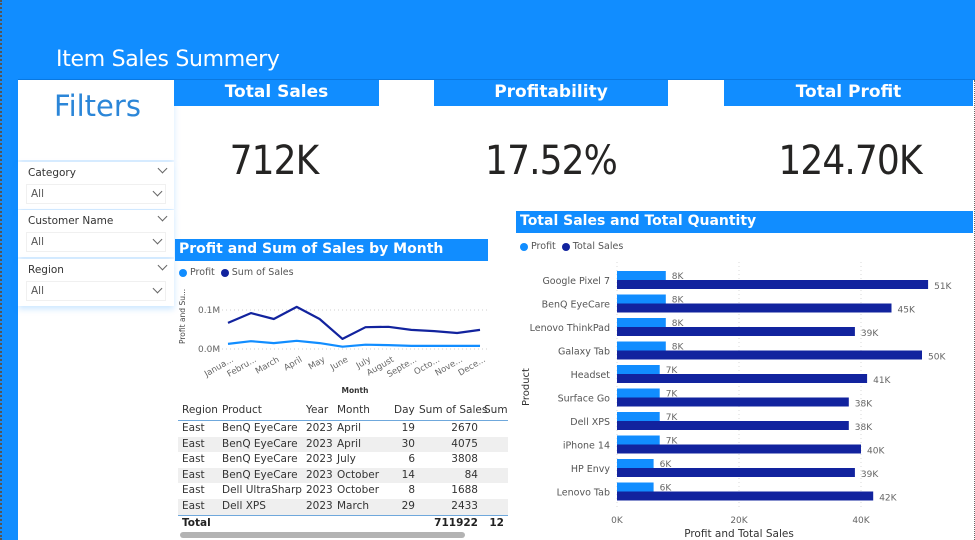  Describe the element at coordinates (590, 422) in the screenshot. I see `y-tick-label: Dell XPS` at that location.